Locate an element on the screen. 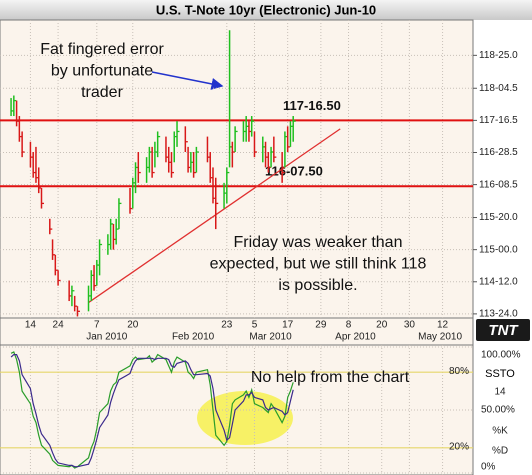  indicator-name: SSTO is located at coordinates (500, 374).